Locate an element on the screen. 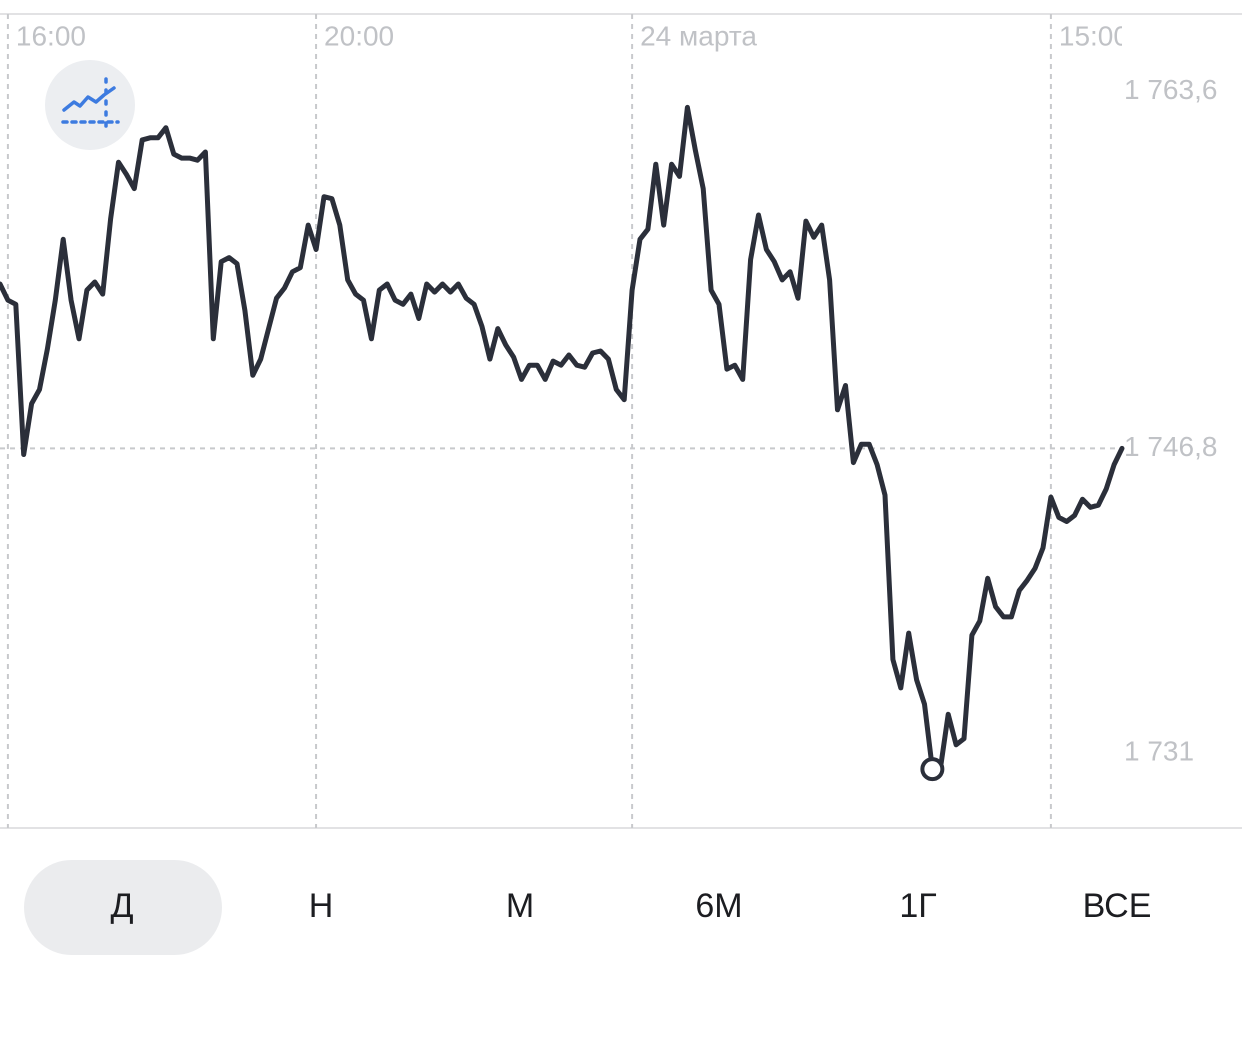  y-label: 1 763,6 is located at coordinates (1170, 89).